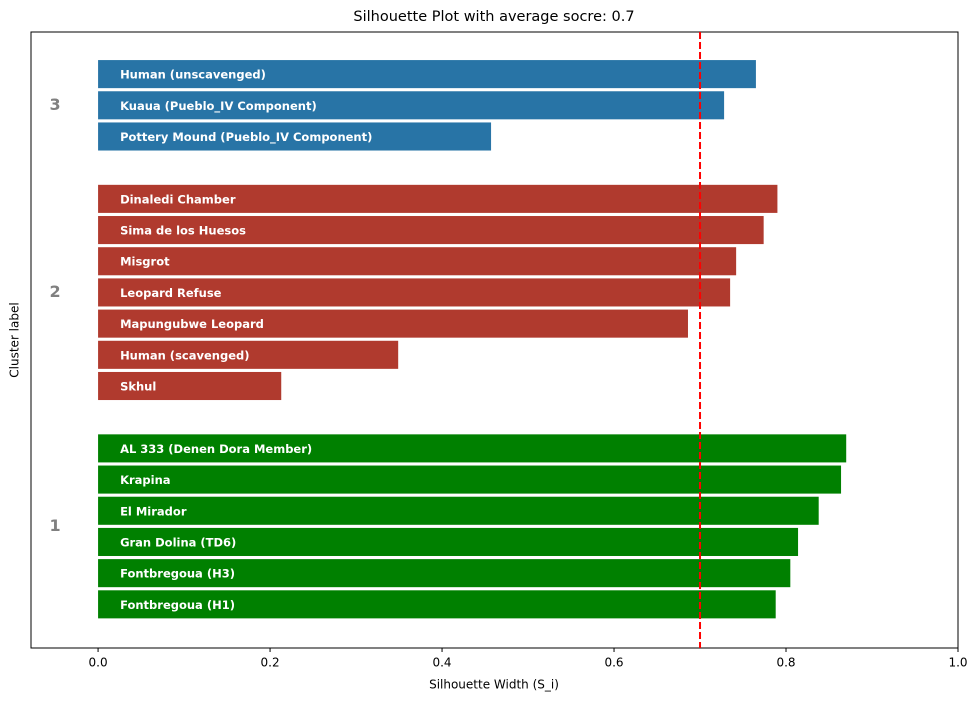 The width and height of the screenshot is (980, 701). What do you see at coordinates (55, 525) in the screenshot?
I see `cluster-label: 1` at bounding box center [55, 525].